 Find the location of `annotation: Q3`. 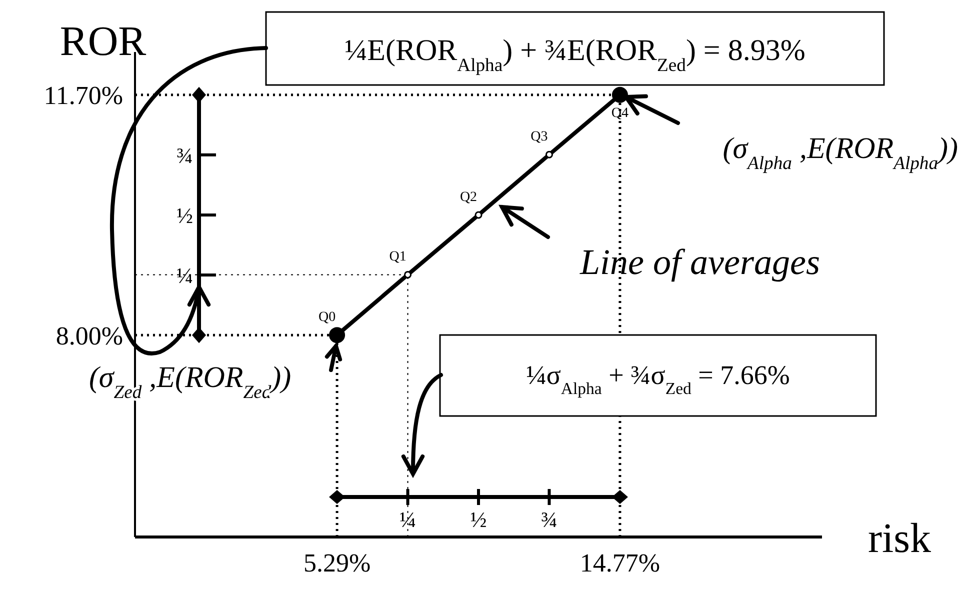

annotation: Q3 is located at coordinates (539, 137).